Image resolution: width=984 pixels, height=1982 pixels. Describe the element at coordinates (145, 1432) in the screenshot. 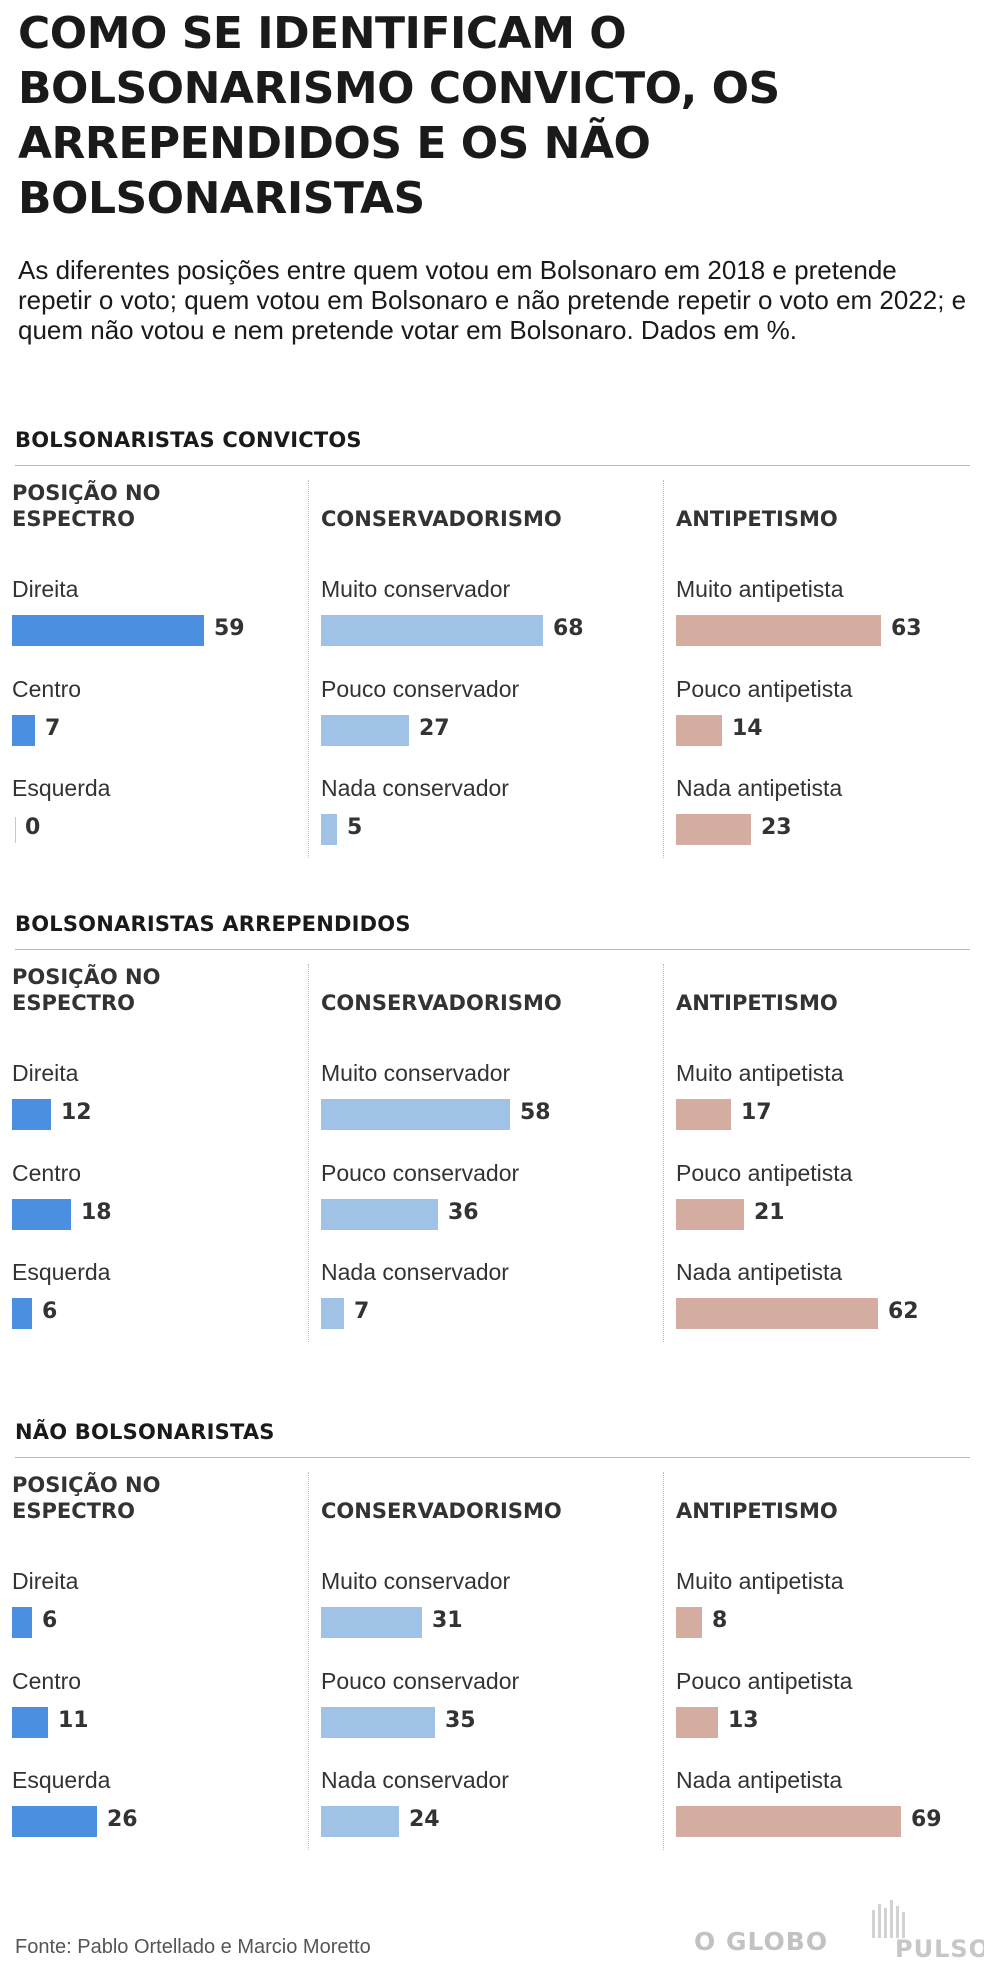

I see `section-title: NÃO BOLSONARISTAS` at that location.